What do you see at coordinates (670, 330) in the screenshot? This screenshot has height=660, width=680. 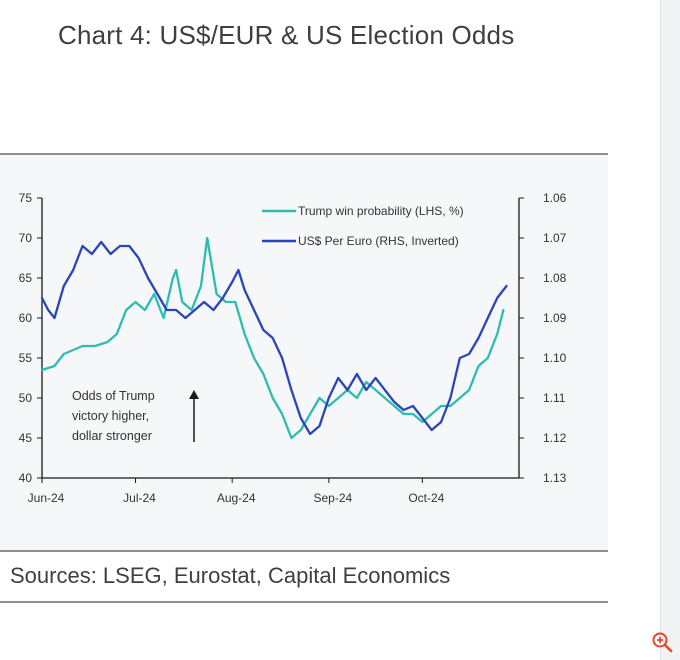 I see `right-scroll-strip` at bounding box center [670, 330].